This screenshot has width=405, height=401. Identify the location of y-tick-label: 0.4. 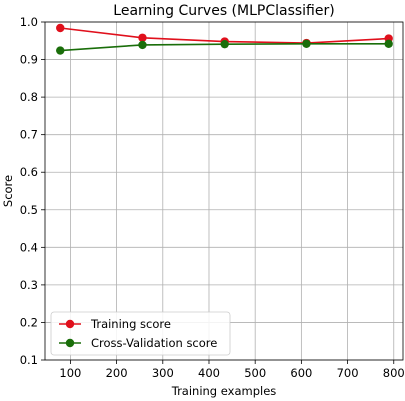
(29, 247).